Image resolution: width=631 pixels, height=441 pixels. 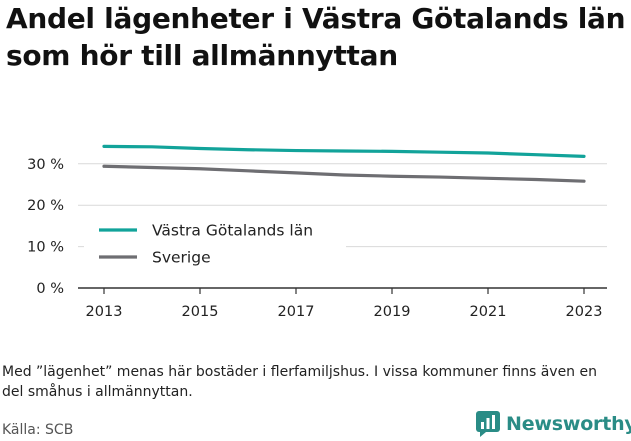 I want to click on y-tick-label: 30 %, so click(x=45, y=165).